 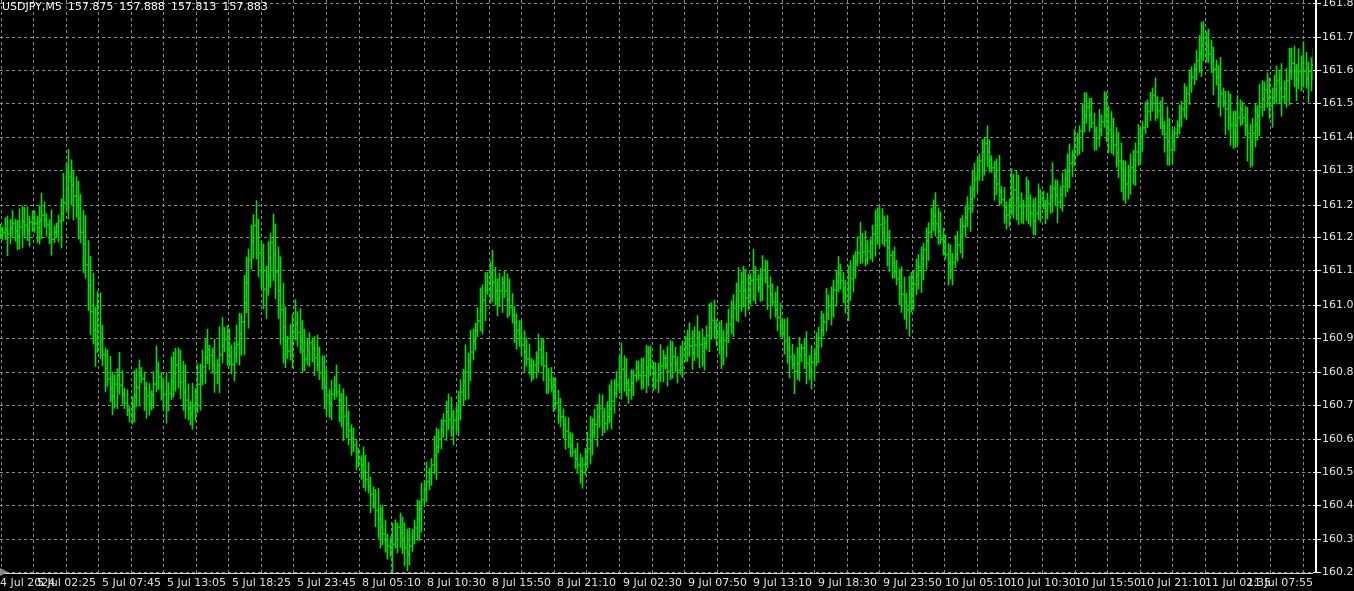 I want to click on price-scale-label: 161.105, so click(x=1338, y=269).